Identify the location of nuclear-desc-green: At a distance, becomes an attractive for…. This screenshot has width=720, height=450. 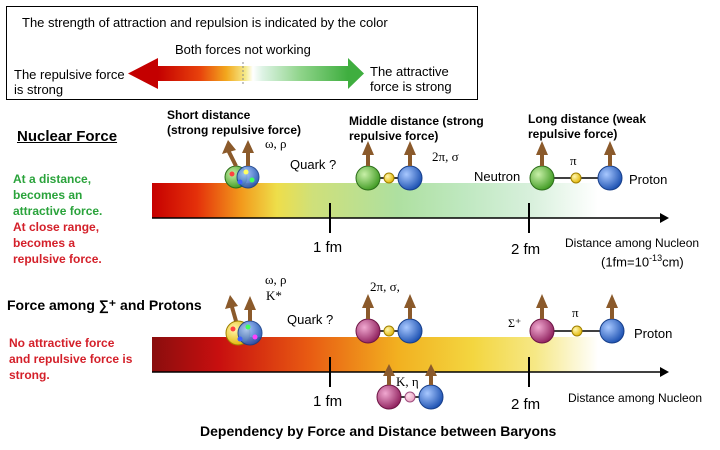
(57, 195).